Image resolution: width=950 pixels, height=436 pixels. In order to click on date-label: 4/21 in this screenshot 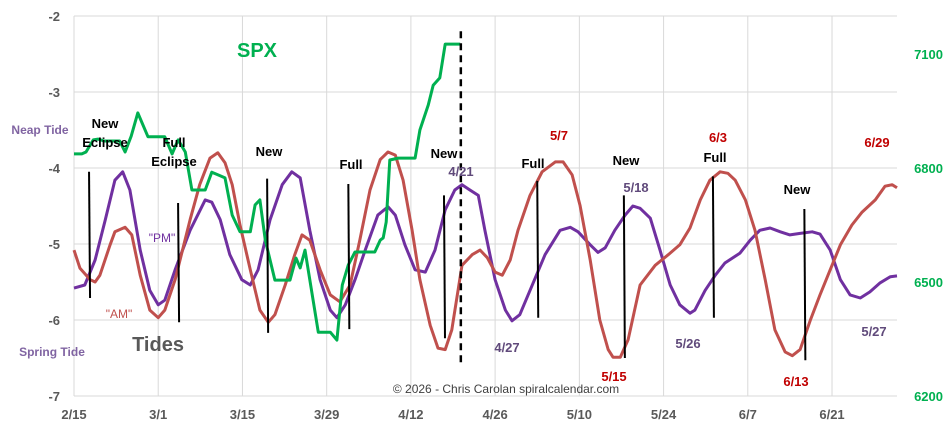, I will do `click(460, 171)`.